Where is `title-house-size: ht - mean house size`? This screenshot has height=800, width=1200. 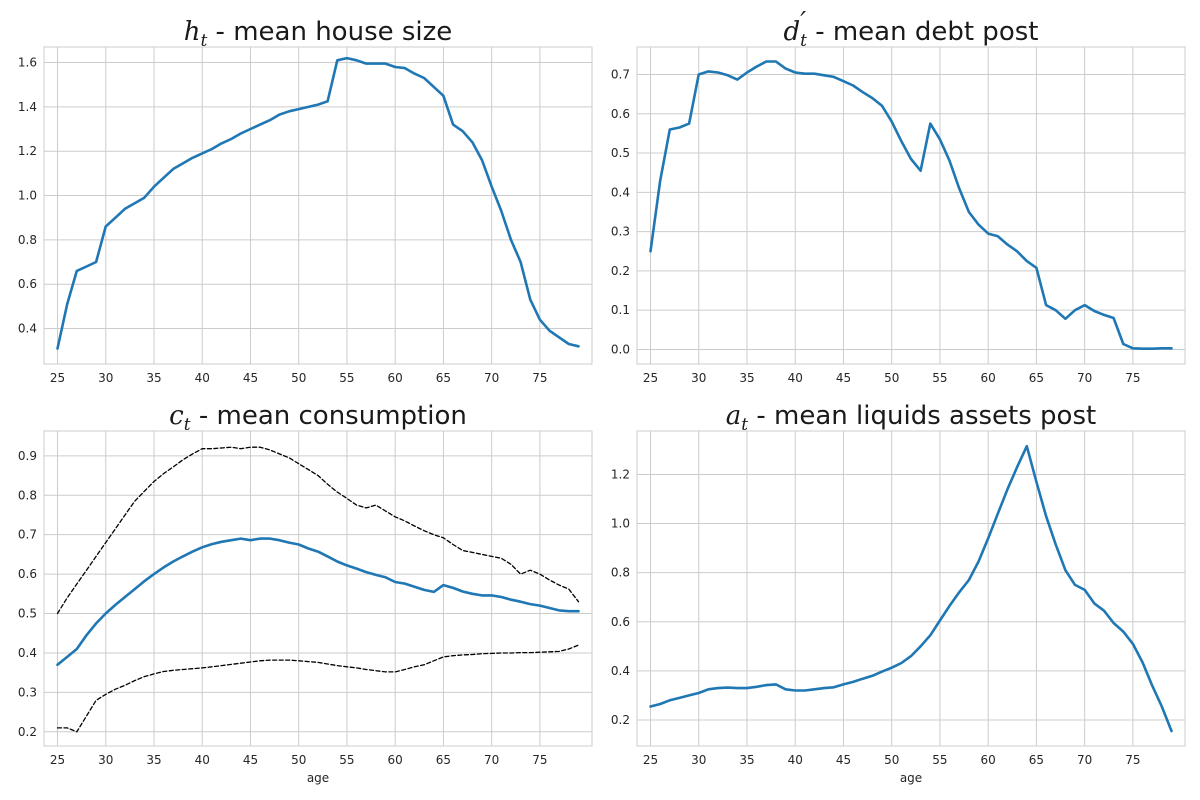
title-house-size: ht - mean house size is located at coordinates (318, 34).